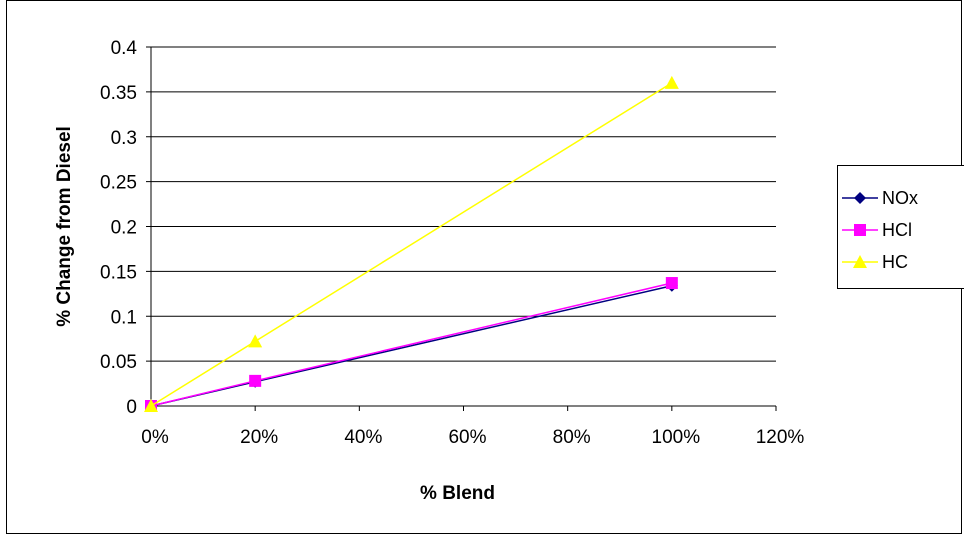 The height and width of the screenshot is (535, 964). What do you see at coordinates (155, 437) in the screenshot?
I see `x-tick-label: 0%` at bounding box center [155, 437].